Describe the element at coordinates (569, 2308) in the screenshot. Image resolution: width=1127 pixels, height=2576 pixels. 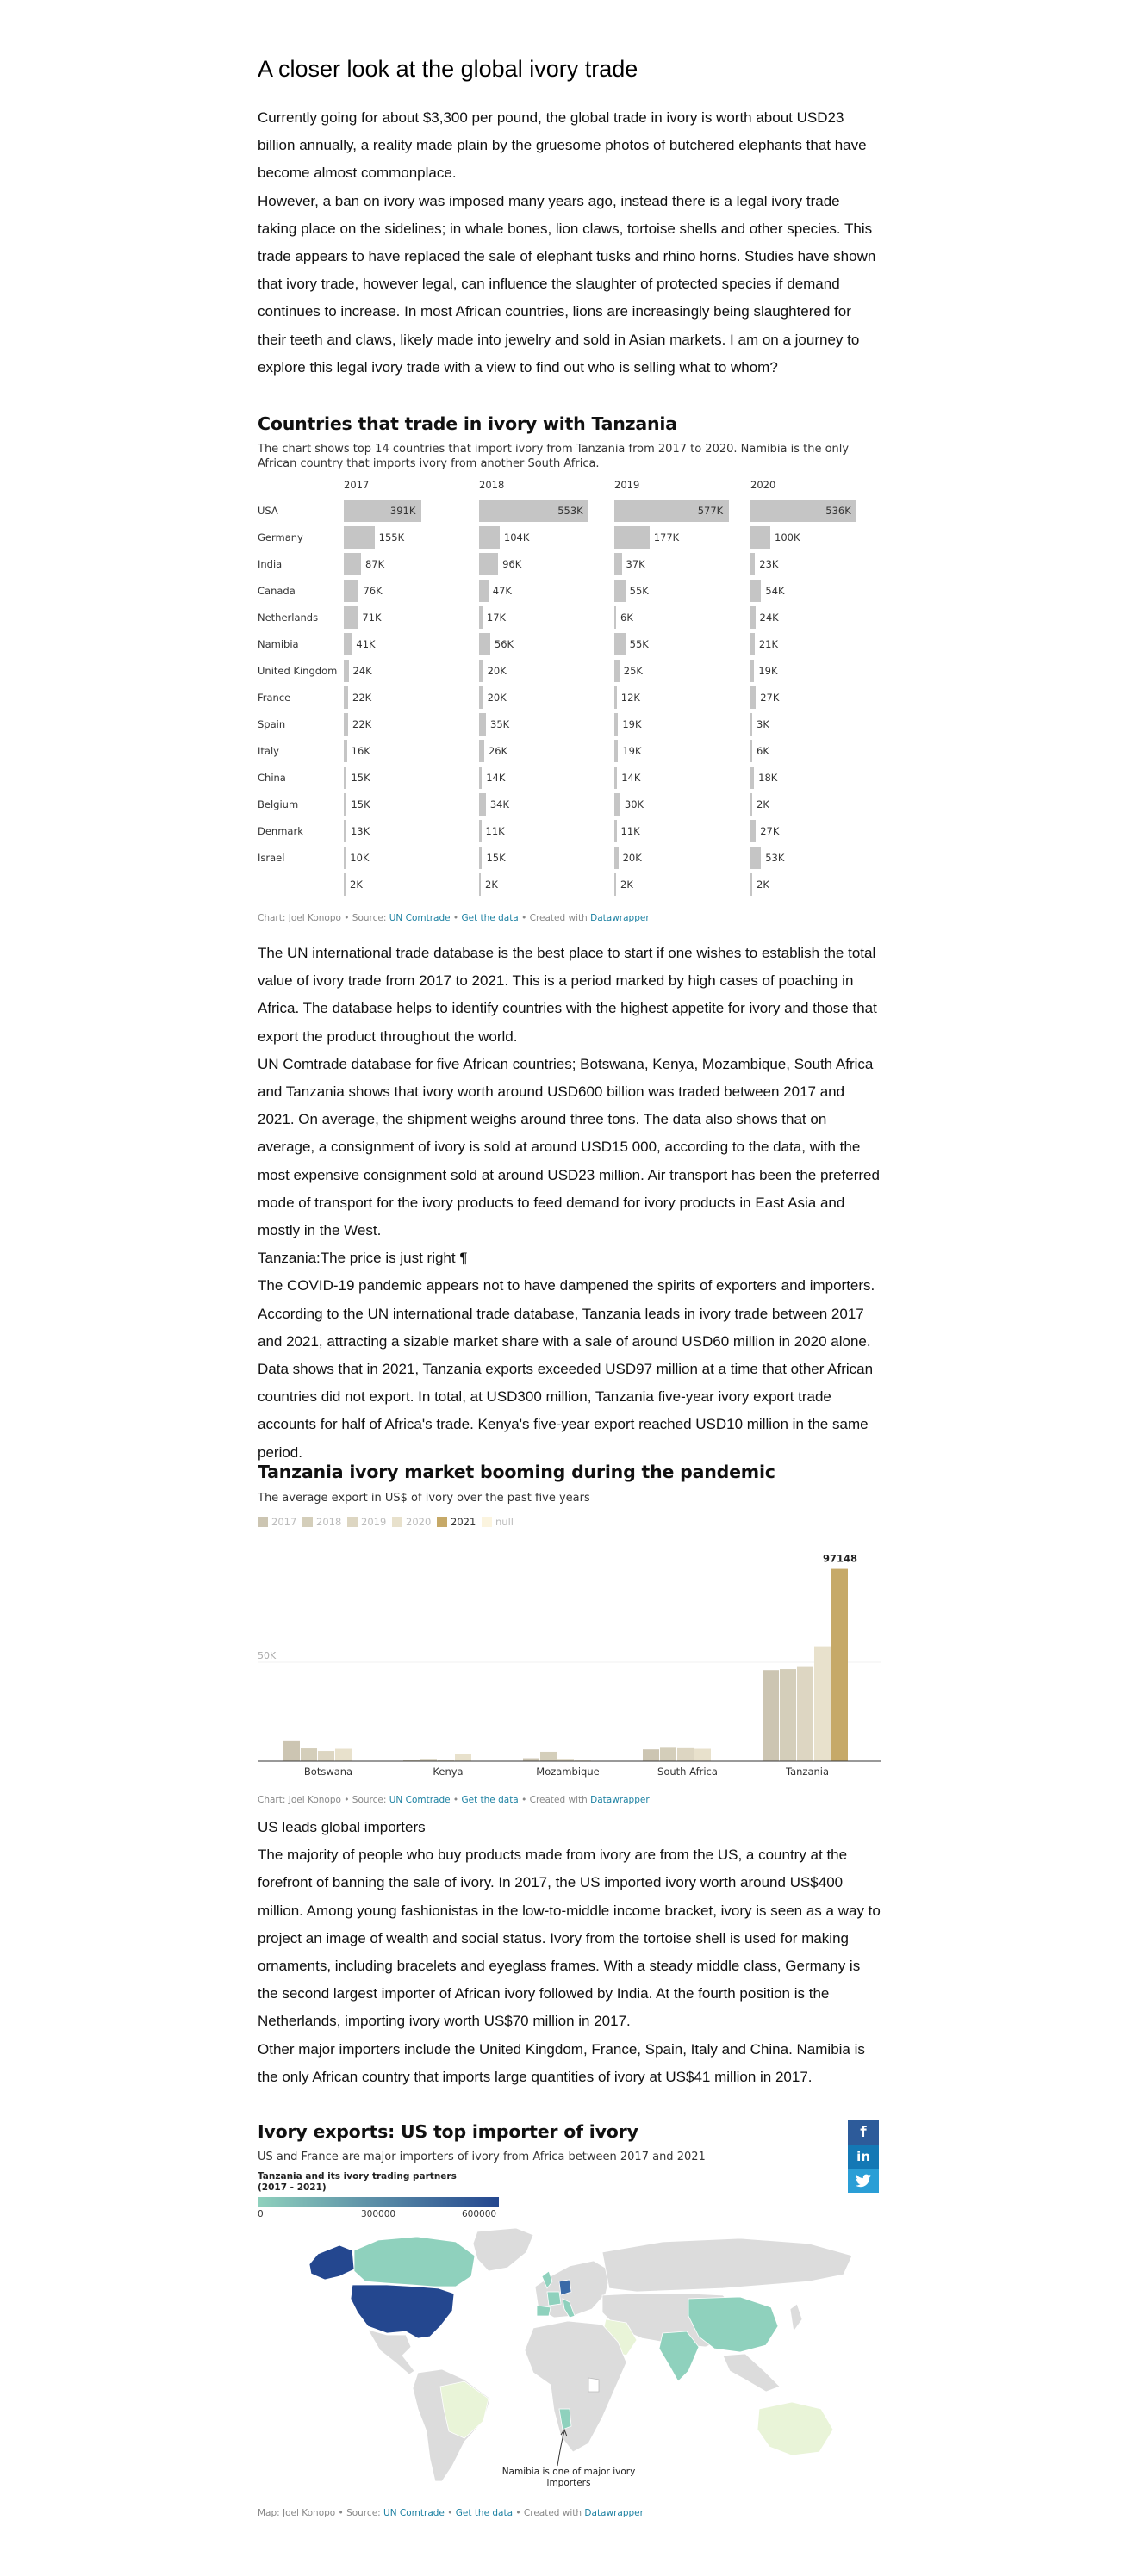
I see `map-region-italy` at that location.